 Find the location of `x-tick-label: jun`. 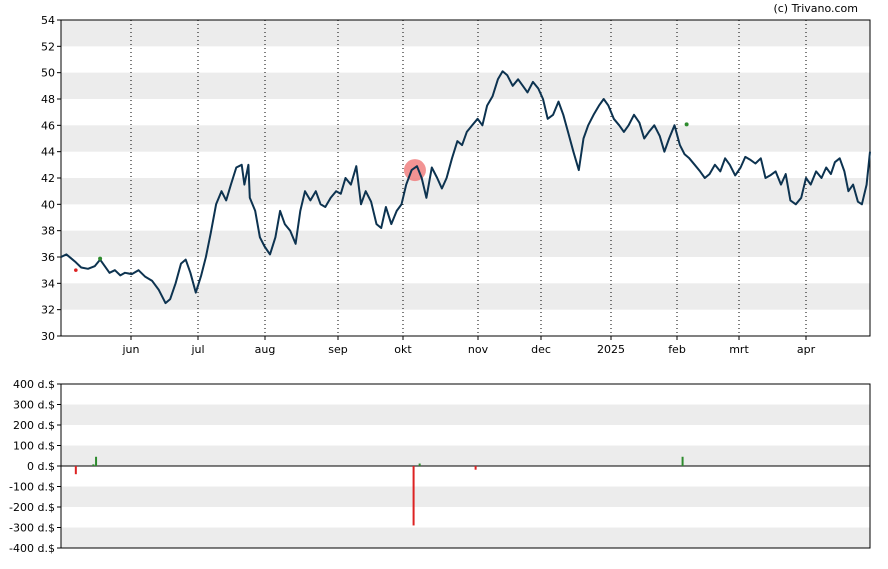

x-tick-label: jun is located at coordinates (131, 349).